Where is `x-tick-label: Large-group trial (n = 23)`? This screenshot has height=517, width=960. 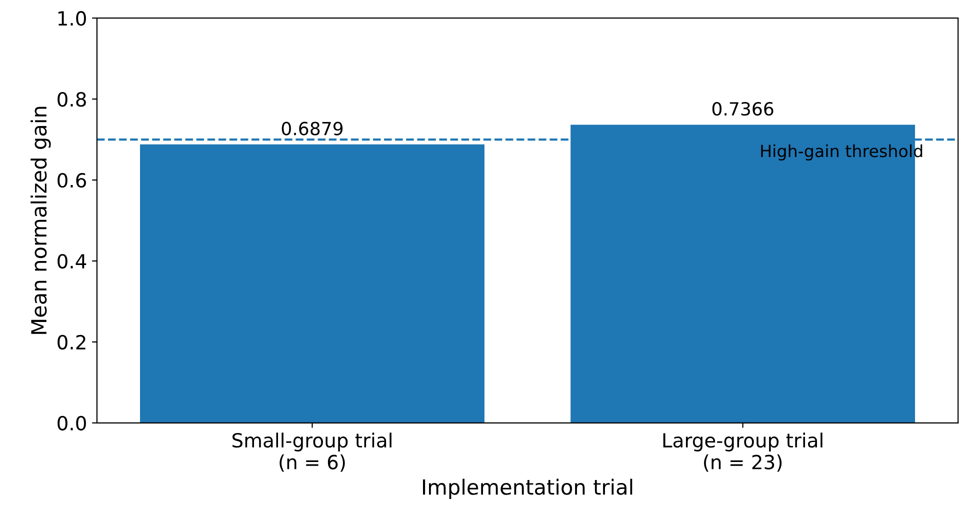
x-tick-label: Large-group trial (n = 23) is located at coordinates (742, 452).